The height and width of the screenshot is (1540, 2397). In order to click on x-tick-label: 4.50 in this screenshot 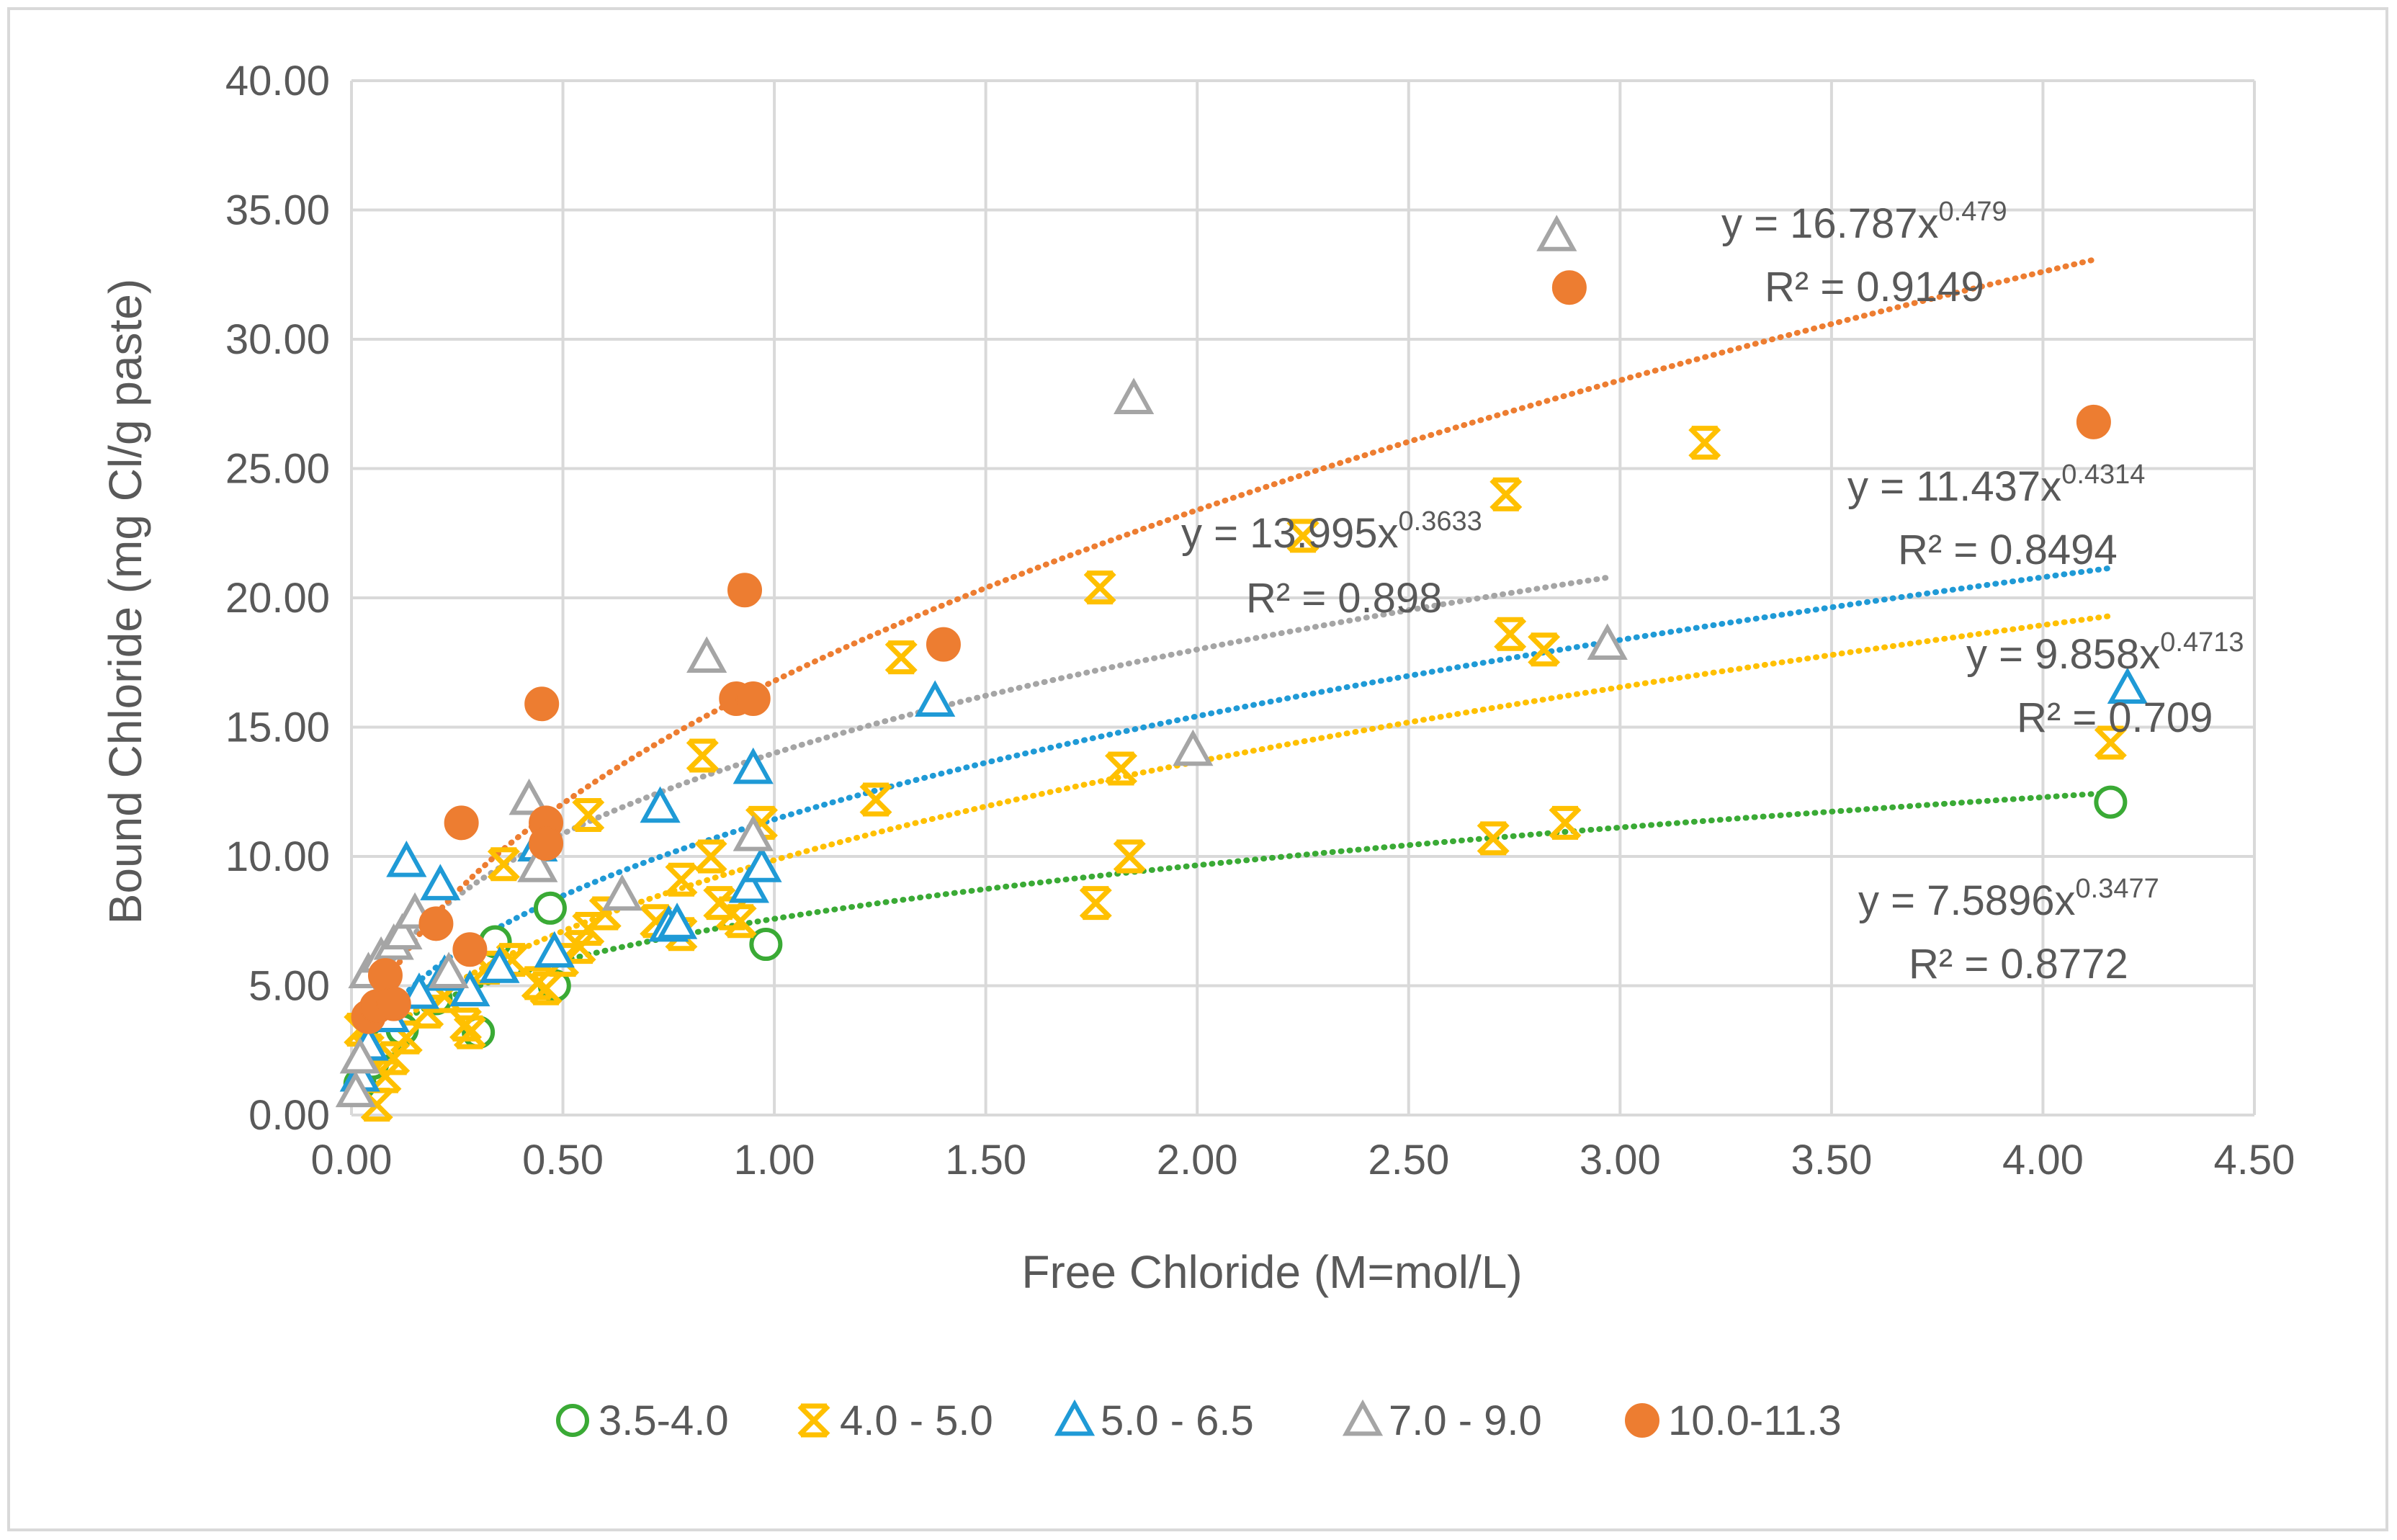, I will do `click(2254, 1160)`.